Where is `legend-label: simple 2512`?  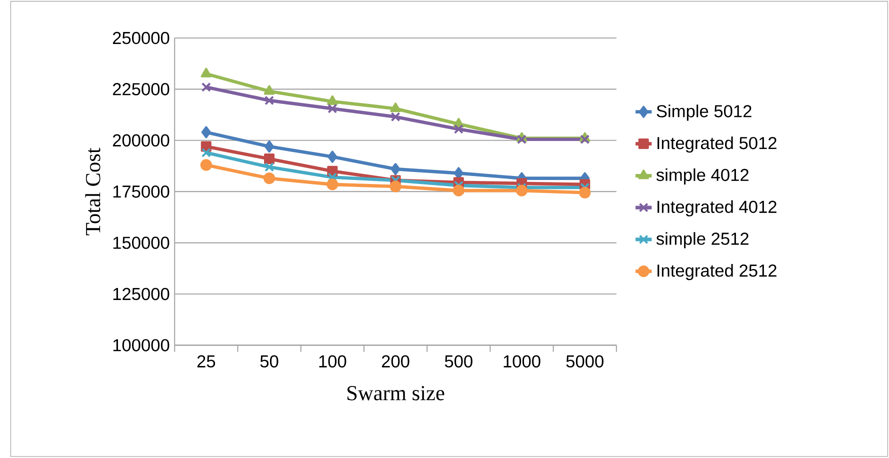
legend-label: simple 2512 is located at coordinates (702, 240).